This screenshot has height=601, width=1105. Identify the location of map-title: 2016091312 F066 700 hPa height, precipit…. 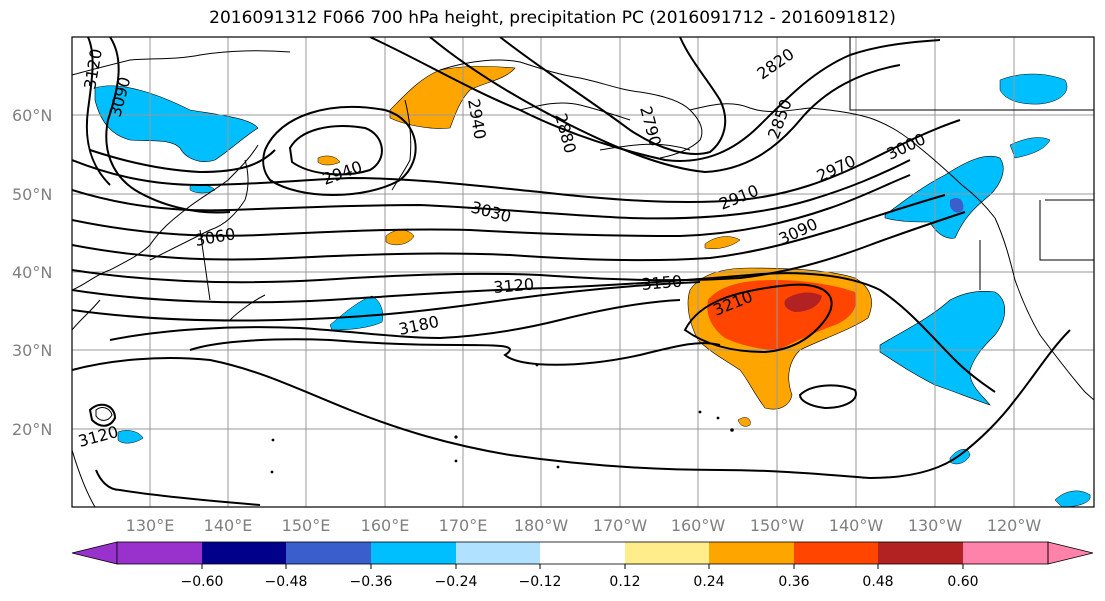
(552, 18).